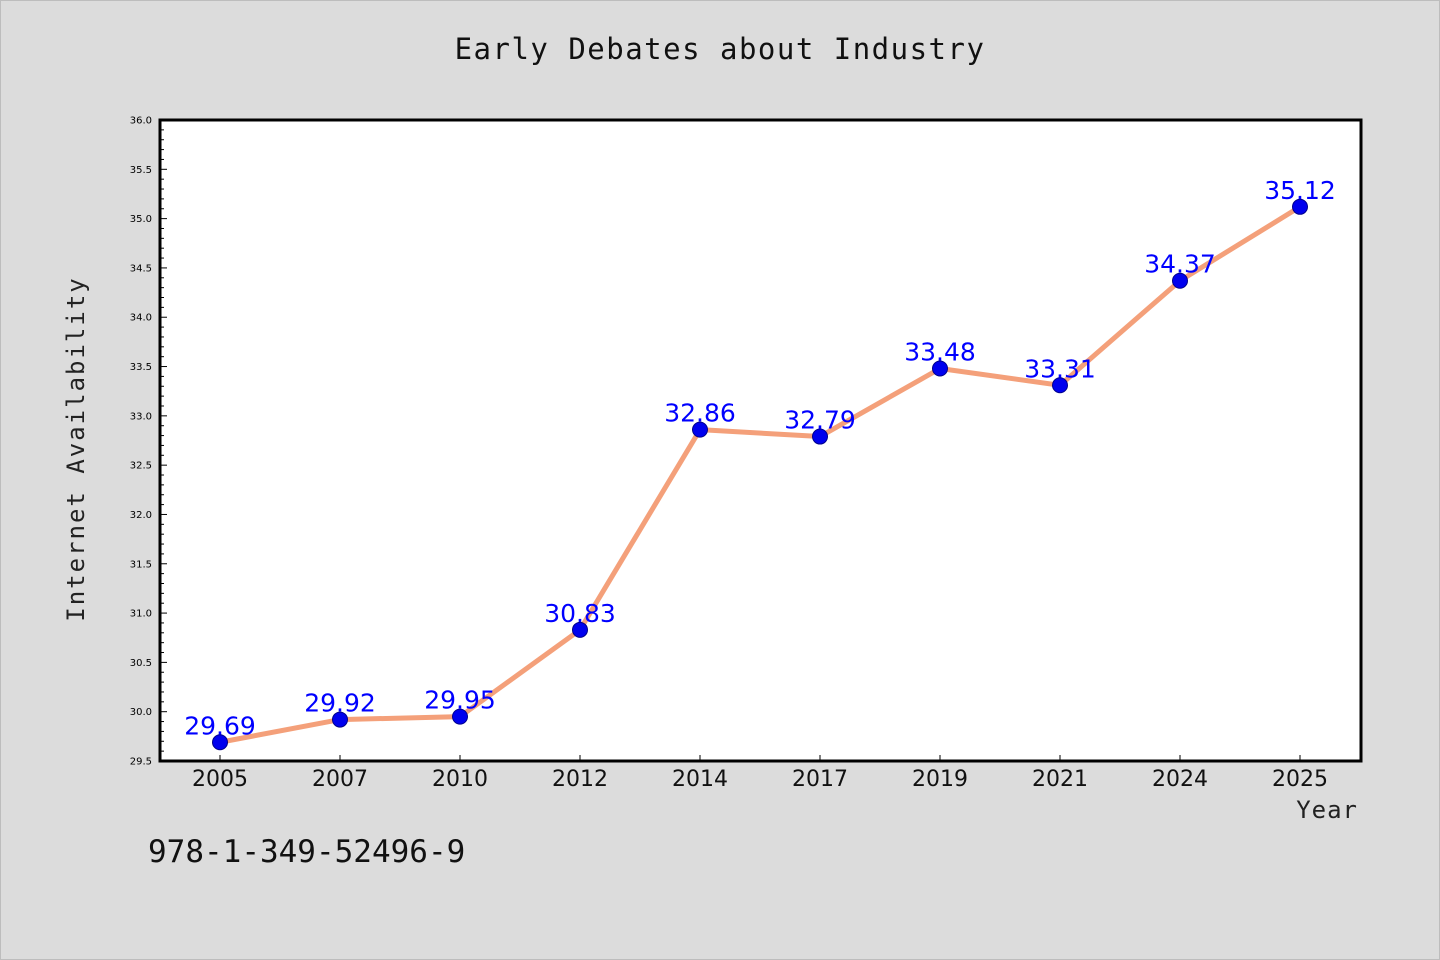  Describe the element at coordinates (460, 779) in the screenshot. I see `x-tick-label: 2010` at that location.